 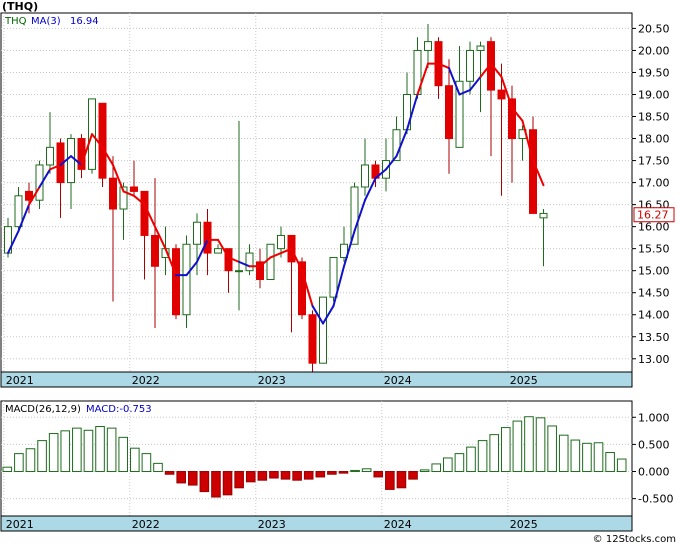 I want to click on macd-x-axis-band, so click(x=316, y=523).